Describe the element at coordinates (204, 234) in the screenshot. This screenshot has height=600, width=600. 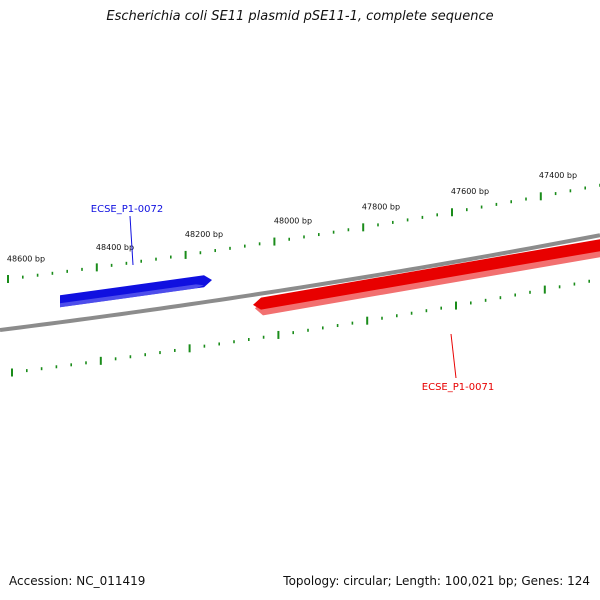
I see `position-label: 48200 bp` at that location.